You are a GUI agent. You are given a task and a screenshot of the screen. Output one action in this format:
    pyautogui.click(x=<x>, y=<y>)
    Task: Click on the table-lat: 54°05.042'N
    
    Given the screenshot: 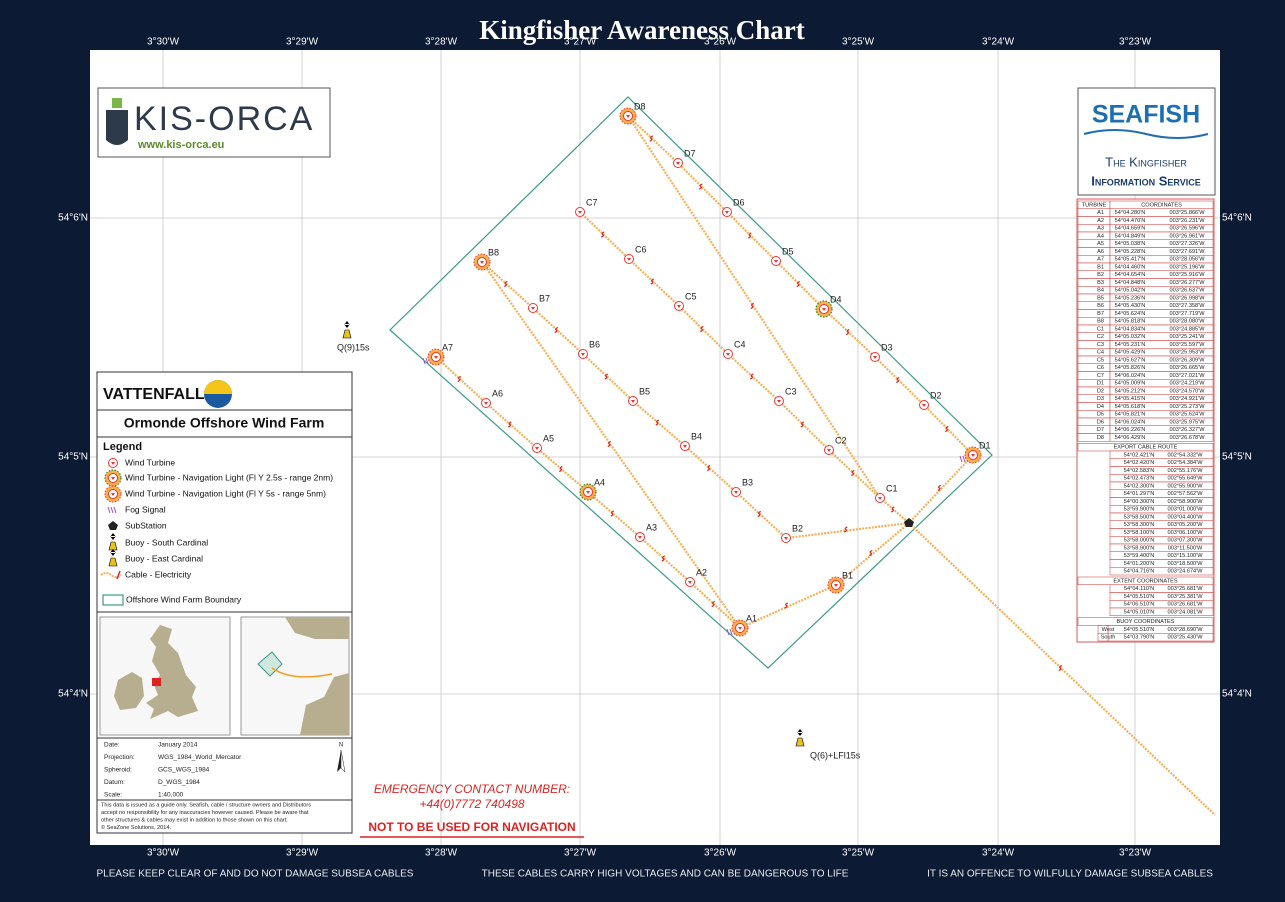 What is the action you would take?
    pyautogui.click(x=1130, y=291)
    